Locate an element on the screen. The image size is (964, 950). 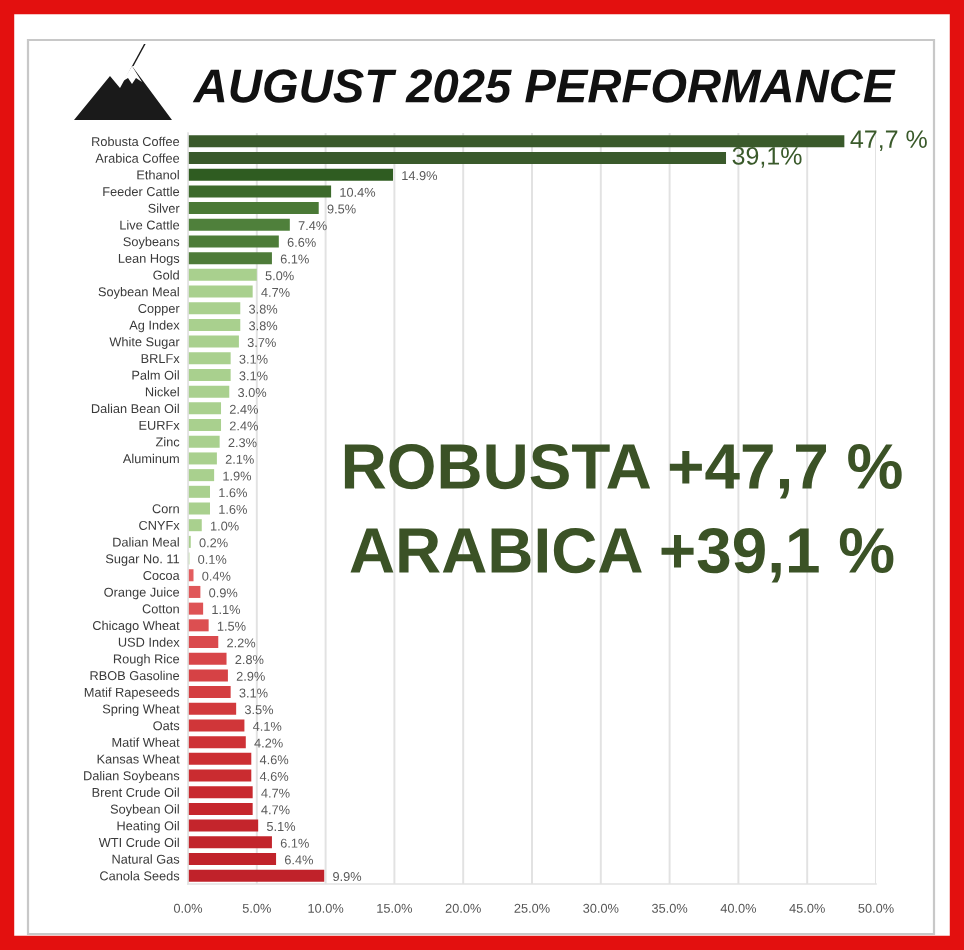
chart-title: AUGUST 2025 PERFORMANCE is located at coordinates (544, 86).